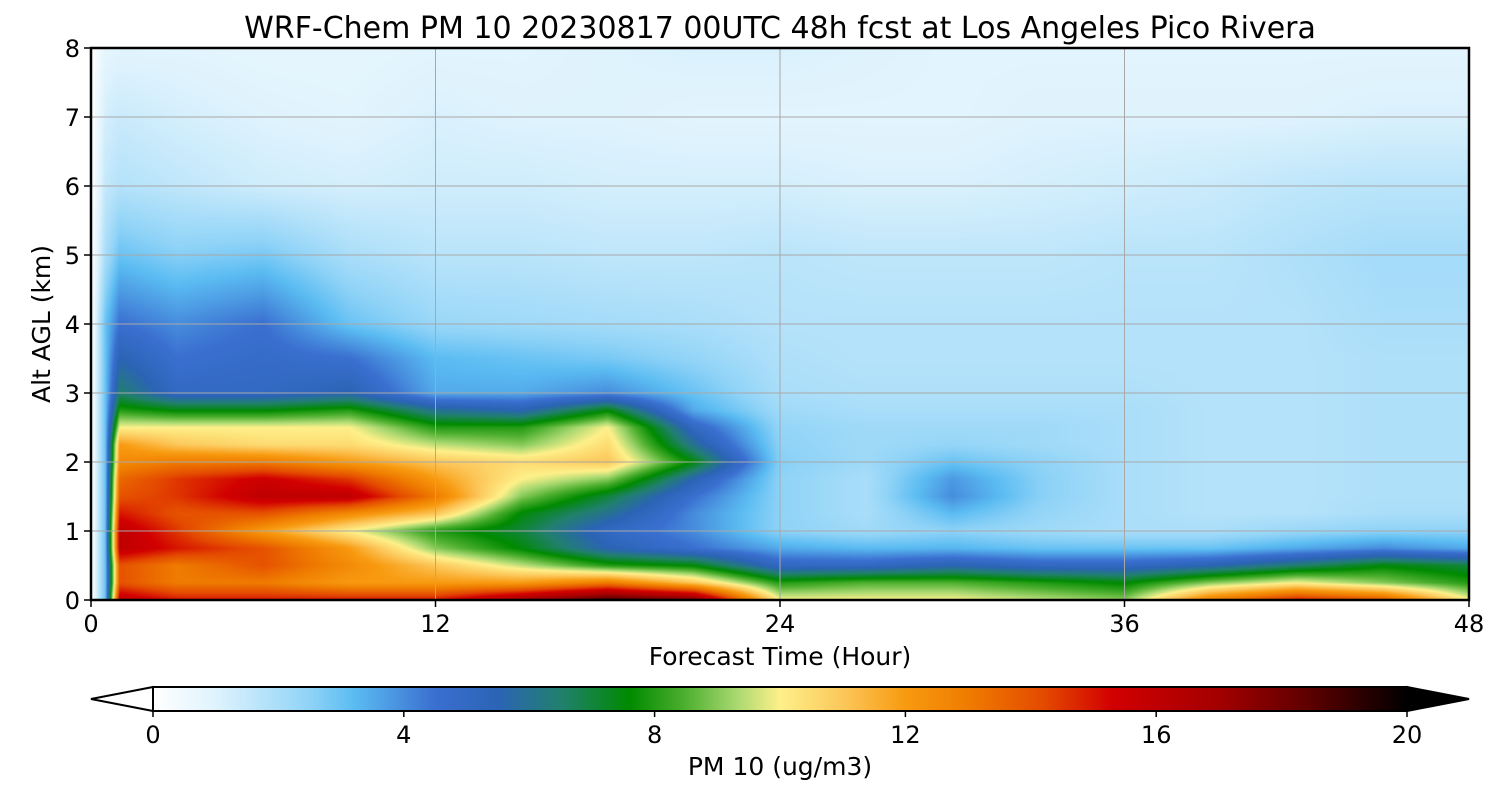 The width and height of the screenshot is (1500, 800). Describe the element at coordinates (783, 730) in the screenshot. I see `colorbar-ticks: 0 4 8 12 16 20` at that location.